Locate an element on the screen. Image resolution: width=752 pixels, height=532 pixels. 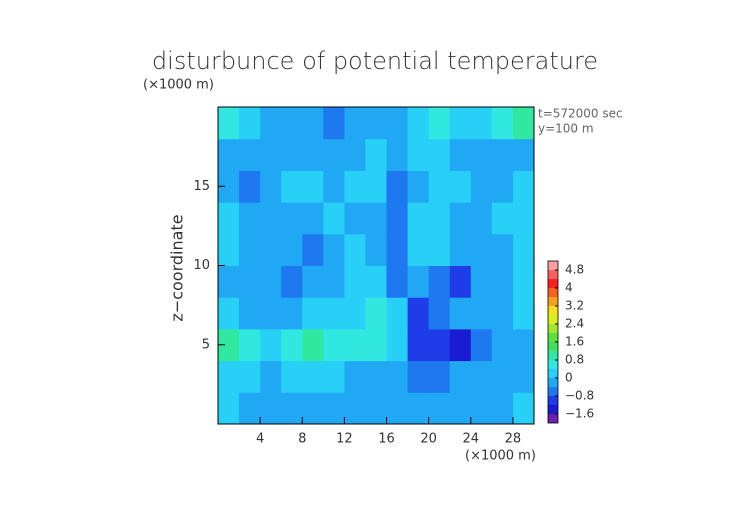
colorbar-tick-label: 0.8 is located at coordinates (574, 360).